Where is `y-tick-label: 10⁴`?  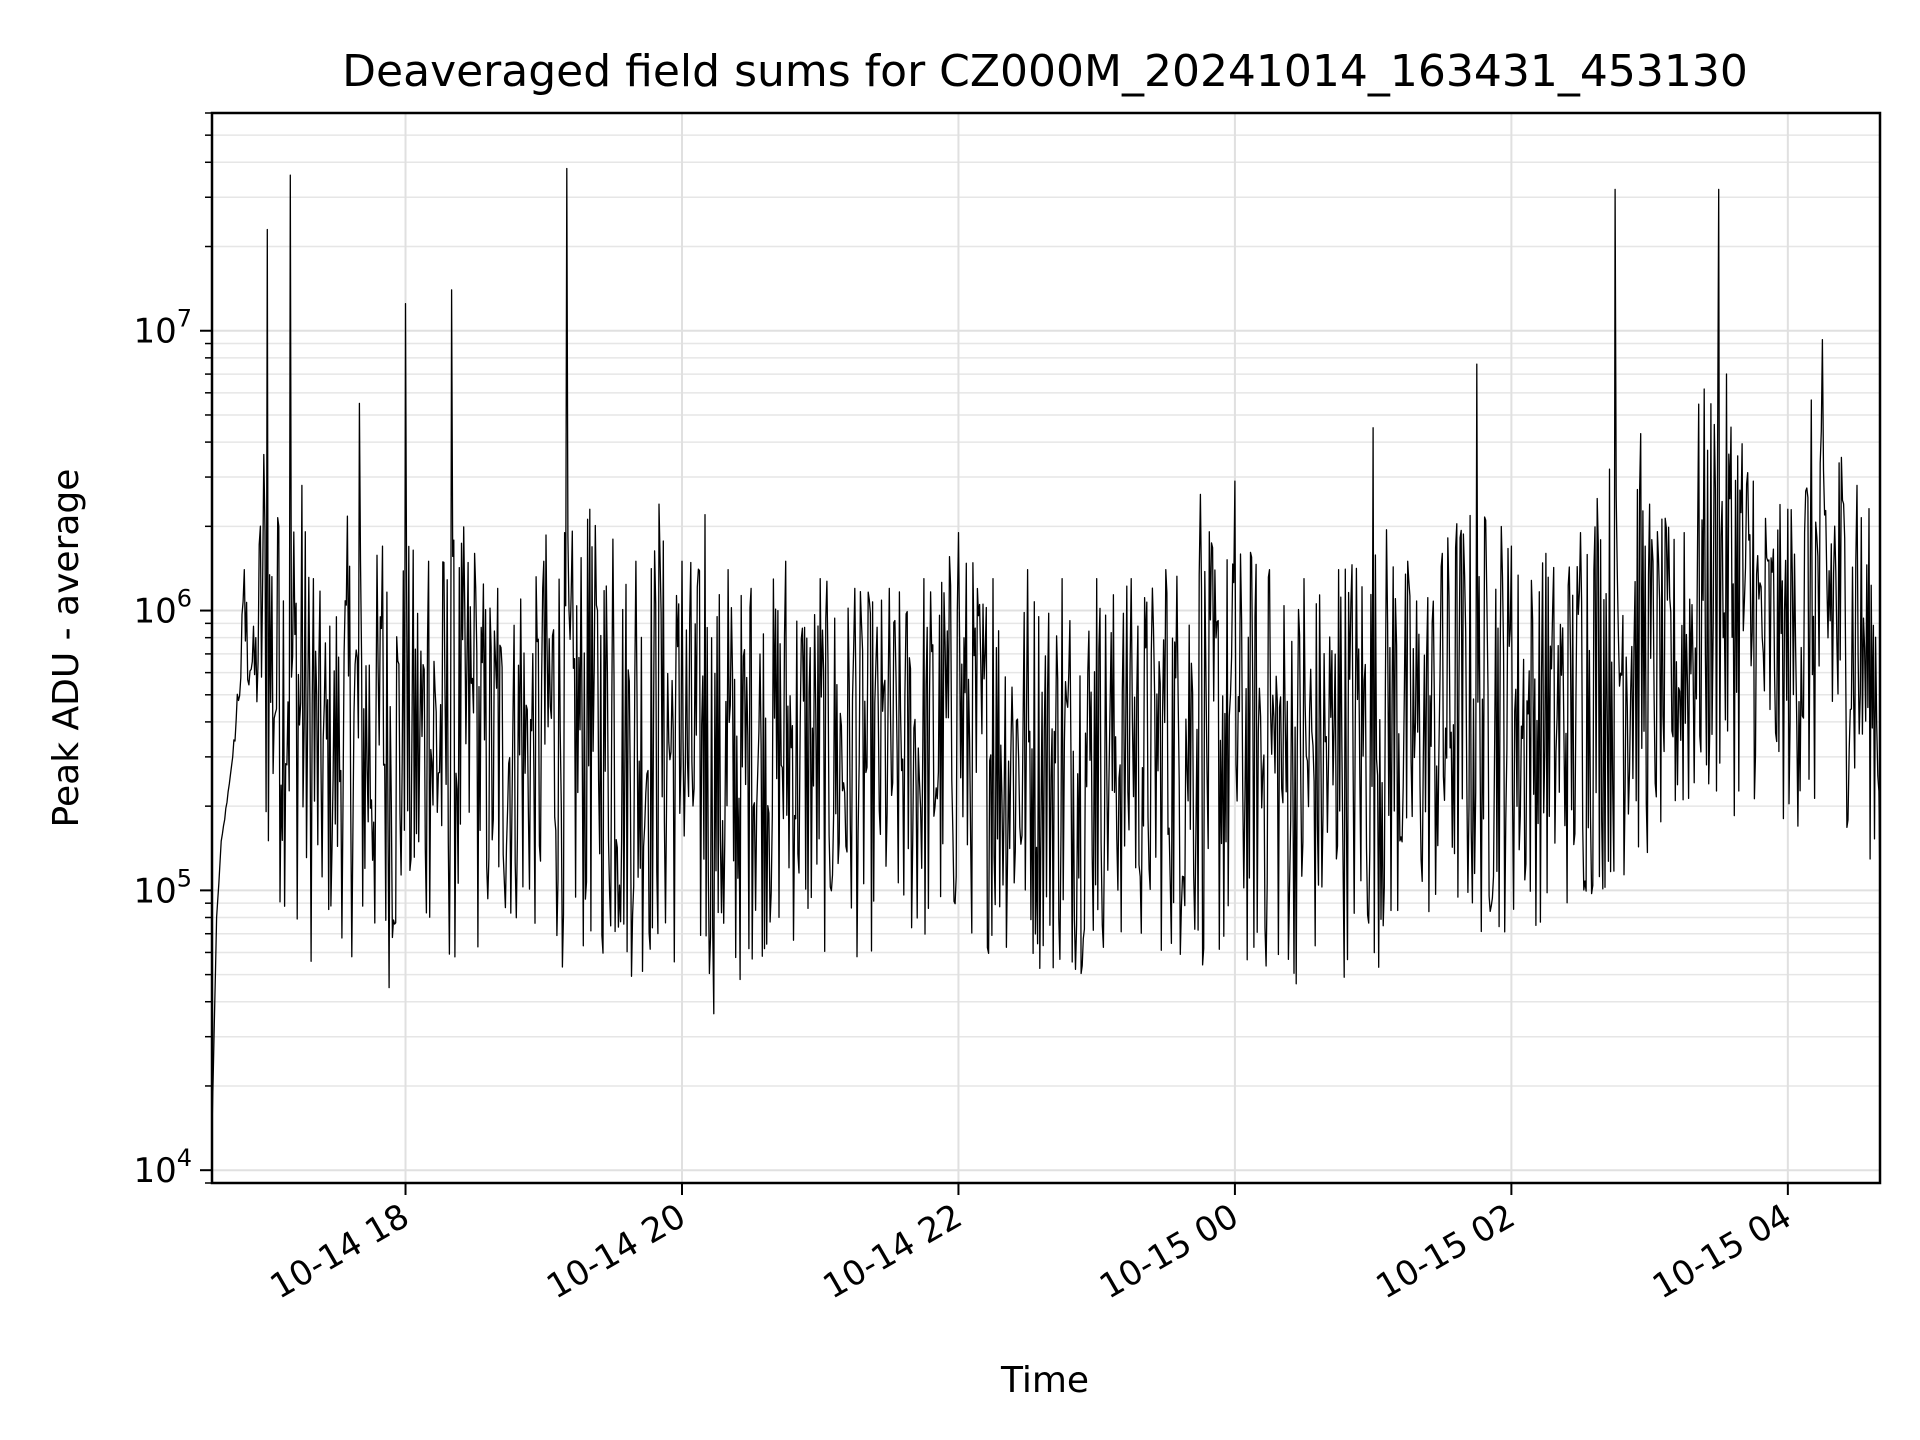 y-tick-label: 10⁴ is located at coordinates (162, 1167).